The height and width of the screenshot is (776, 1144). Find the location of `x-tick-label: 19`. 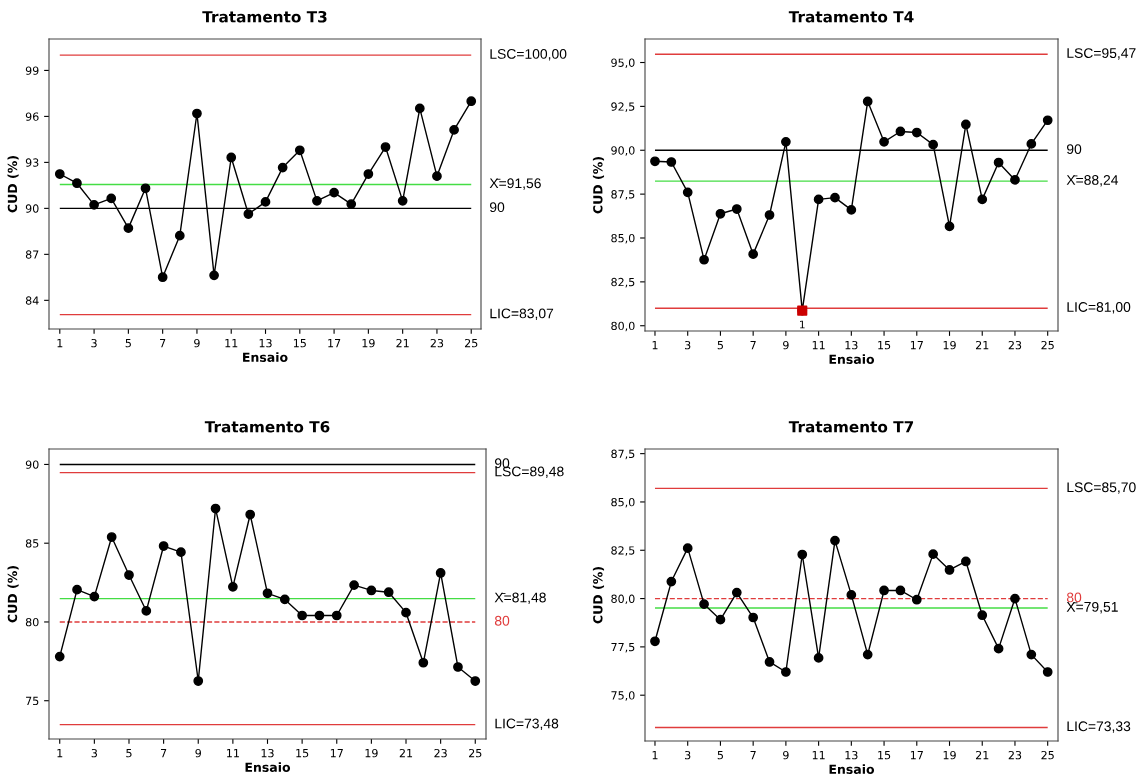

x-tick-label: 19 is located at coordinates (949, 345).